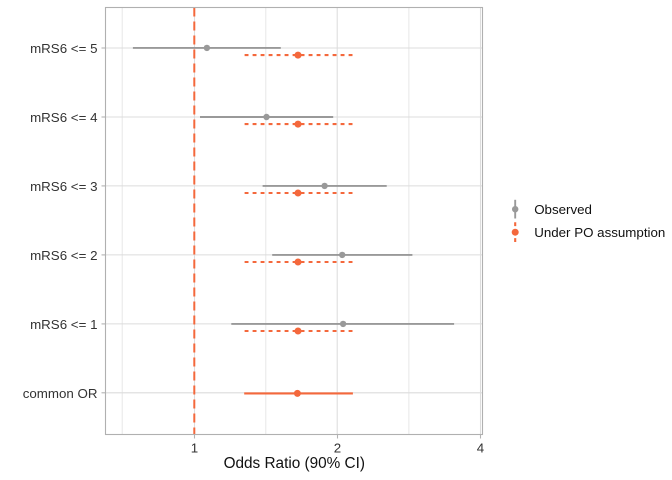 The width and height of the screenshot is (672, 480). I want to click on svg-text: mRS6 <= 5, so click(63, 48).